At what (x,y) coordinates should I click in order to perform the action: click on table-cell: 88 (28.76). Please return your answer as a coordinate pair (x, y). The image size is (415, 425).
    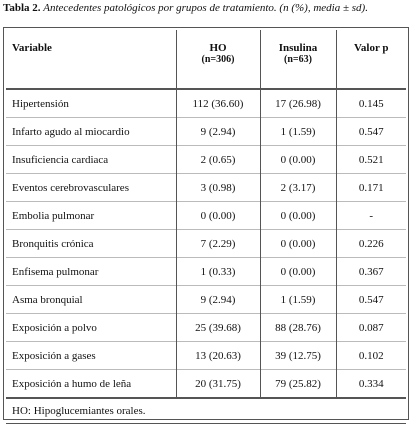
    Looking at the image, I should click on (297, 327).